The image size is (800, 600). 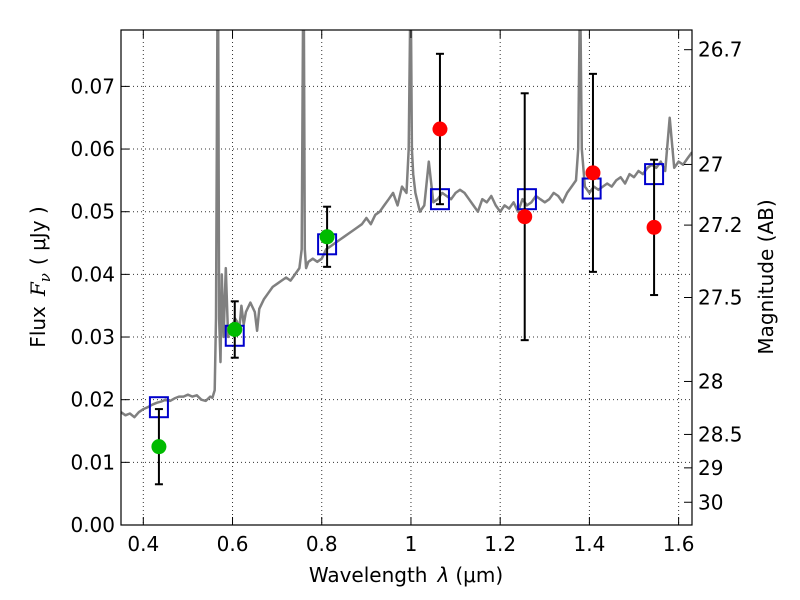 What do you see at coordinates (720, 434) in the screenshot?
I see `magnitude-tick-label: 28.5` at bounding box center [720, 434].